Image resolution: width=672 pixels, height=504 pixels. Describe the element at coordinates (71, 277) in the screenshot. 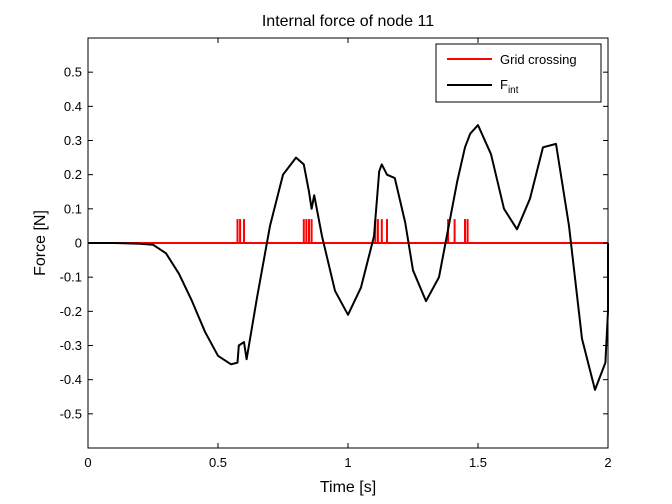

I see `y-tick-label: -0.1` at that location.